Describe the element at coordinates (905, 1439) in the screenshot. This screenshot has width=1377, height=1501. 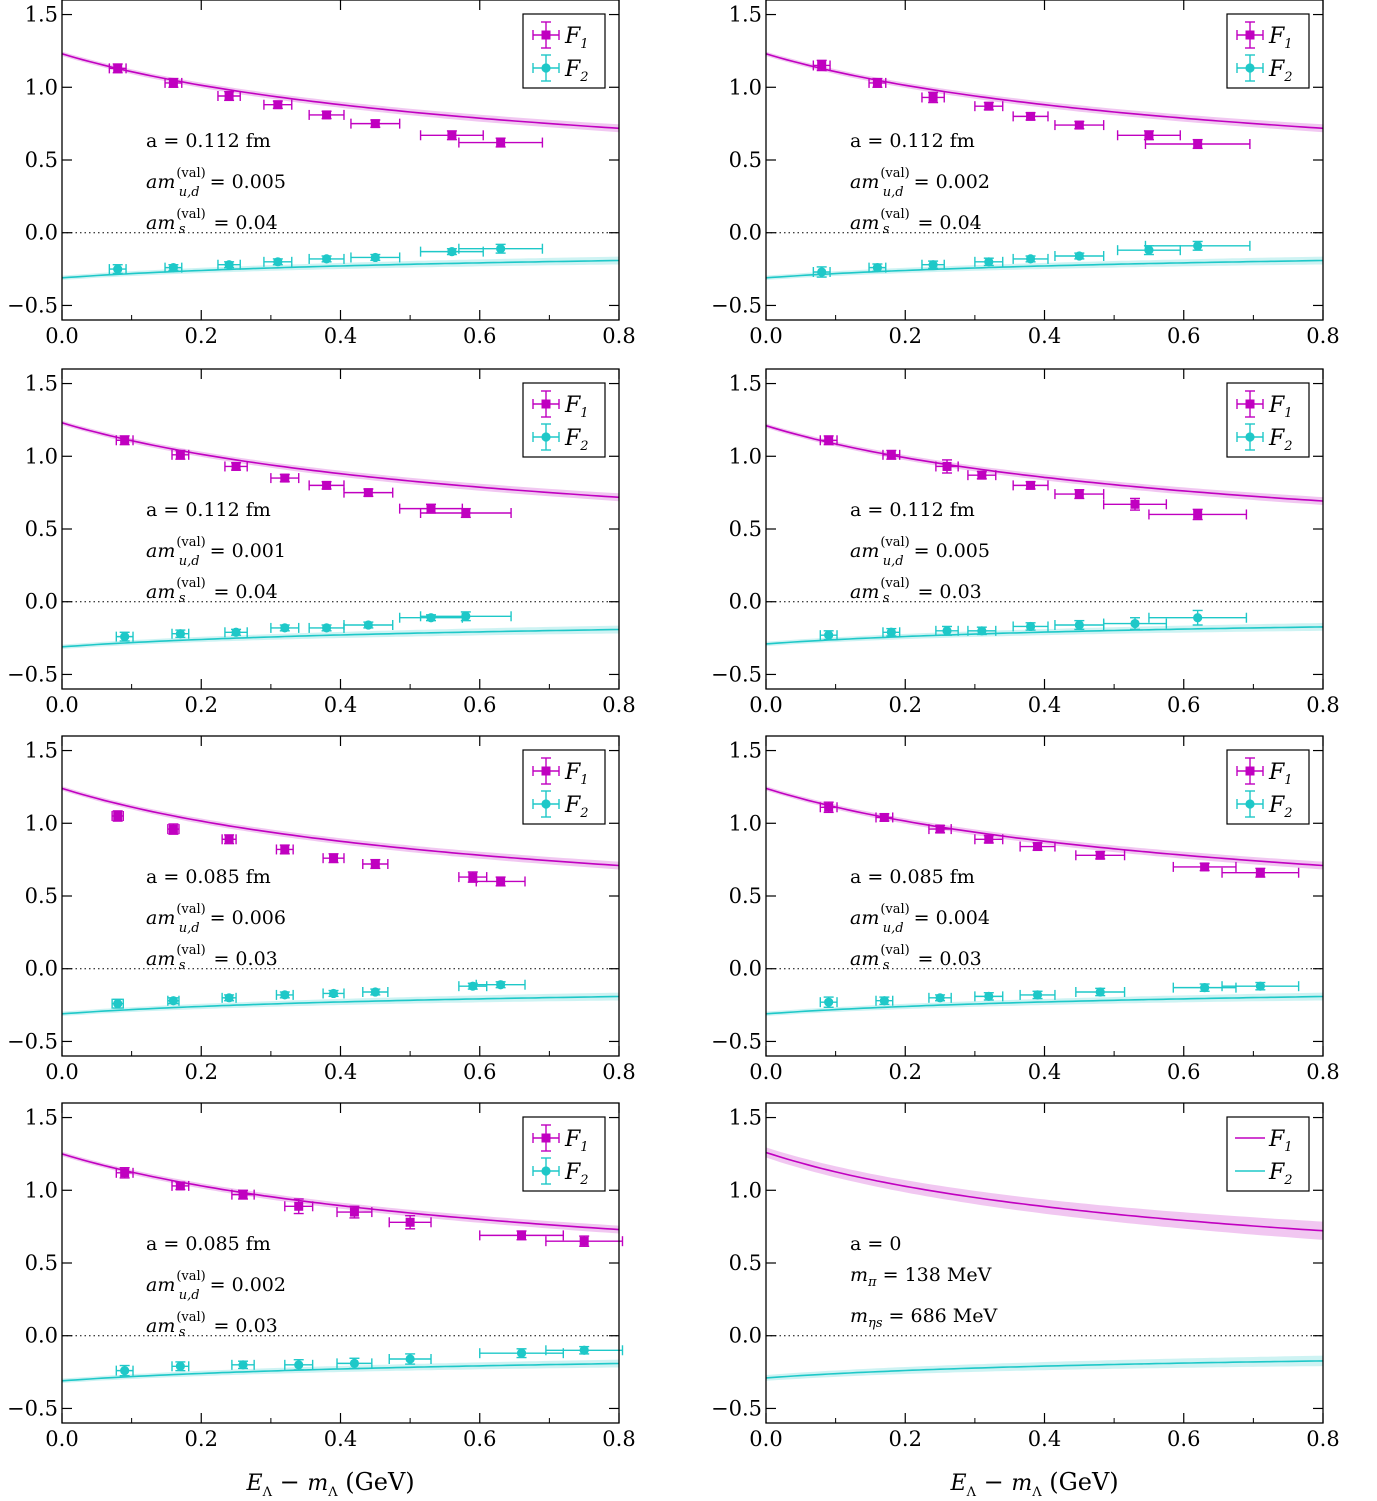
I see `x-tick-label: 0.2` at that location.